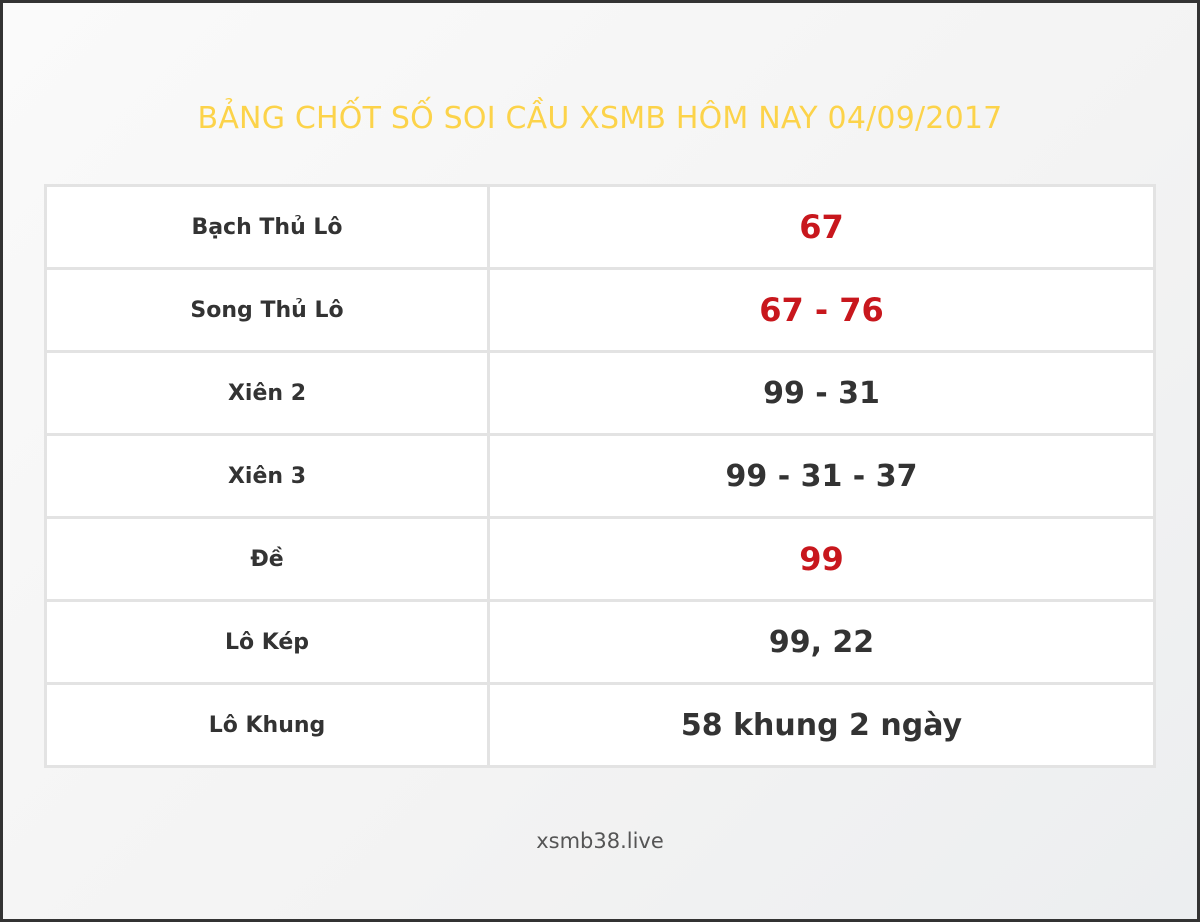  Describe the element at coordinates (821, 642) in the screenshot. I see `row-value: 99, 22` at that location.